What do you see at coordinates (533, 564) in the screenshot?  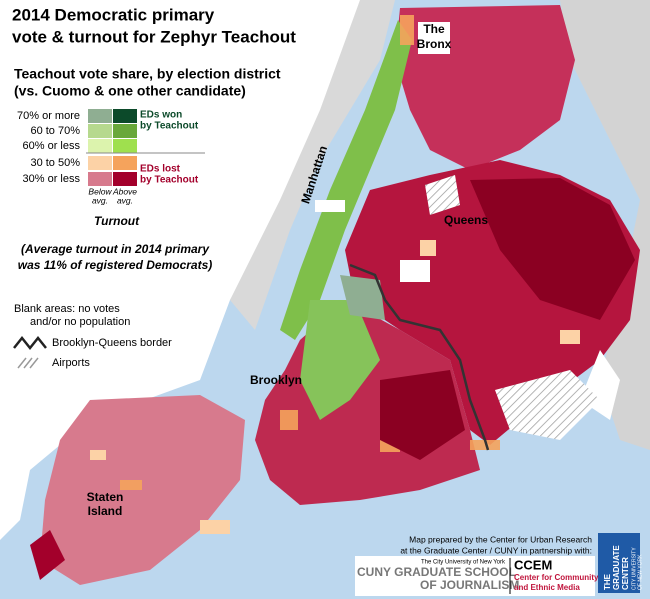 I see `logo-text: CCEM` at bounding box center [533, 564].